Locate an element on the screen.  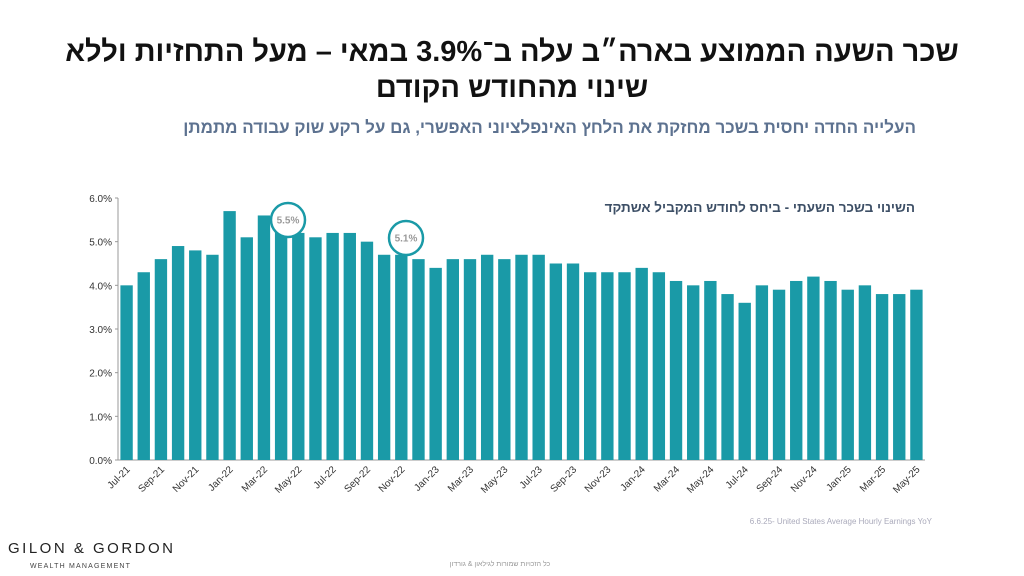
annotation: 5.1% is located at coordinates (406, 239).